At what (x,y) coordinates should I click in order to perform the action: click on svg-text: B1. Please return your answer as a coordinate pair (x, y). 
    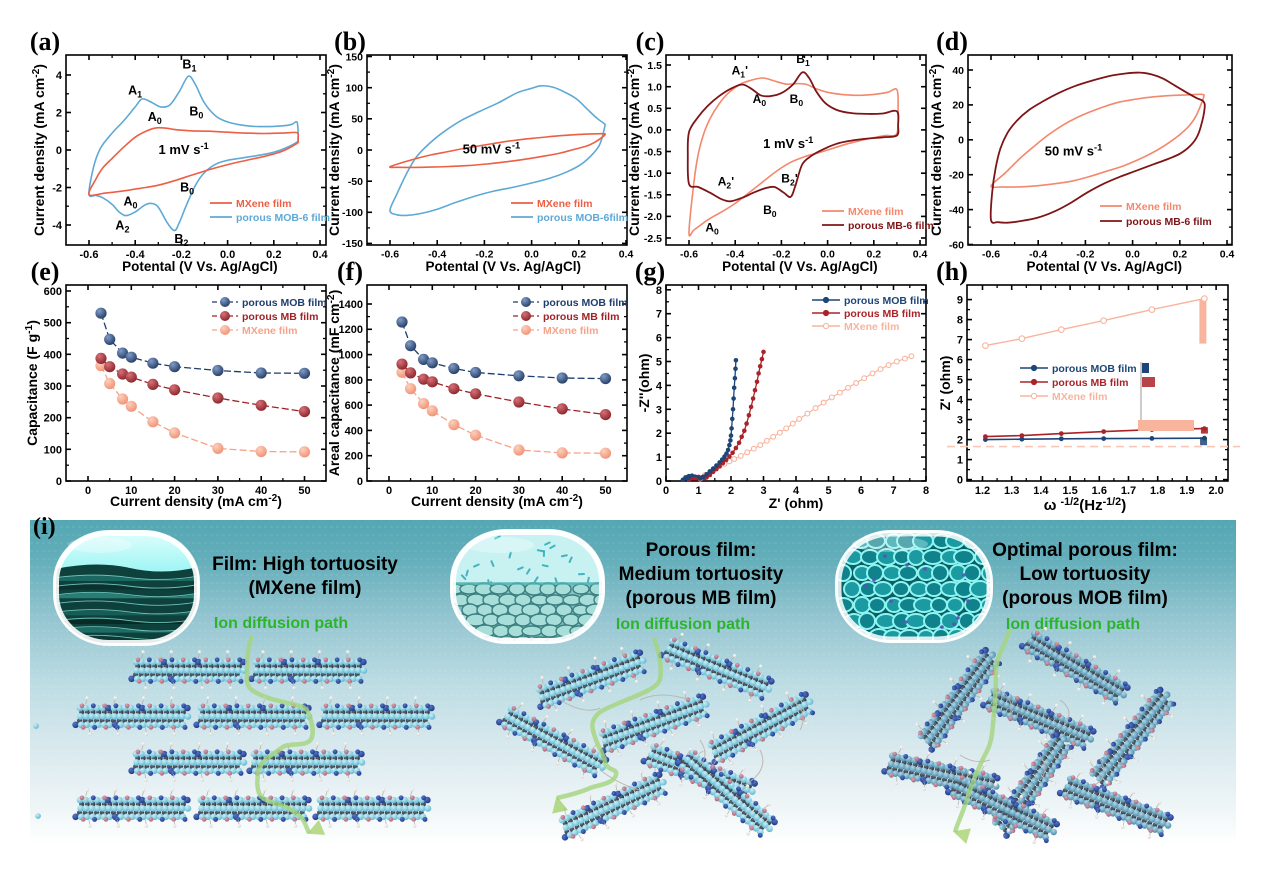
    Looking at the image, I should click on (189, 65).